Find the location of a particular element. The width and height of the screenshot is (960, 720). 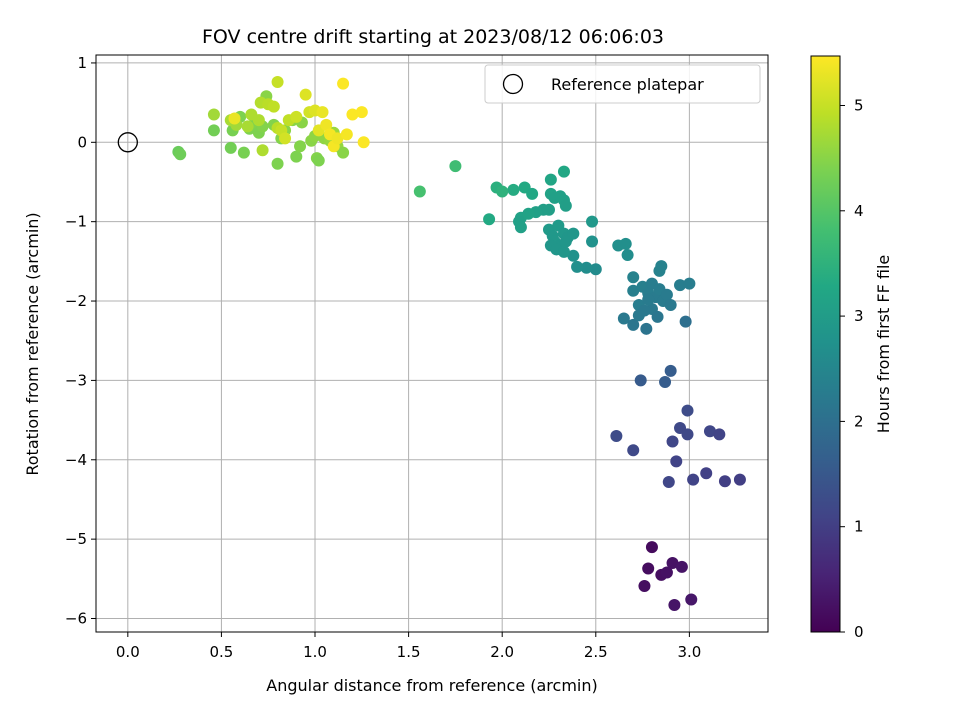

colorbar-tick-label: 1 is located at coordinates (859, 527).